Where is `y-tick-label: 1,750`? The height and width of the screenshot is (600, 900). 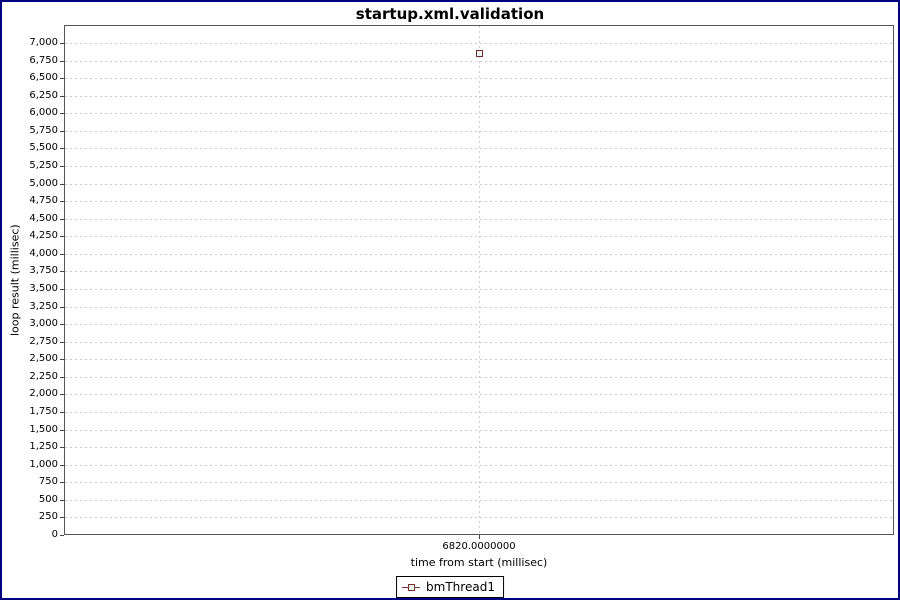 y-tick-label: 1,750 is located at coordinates (43, 411).